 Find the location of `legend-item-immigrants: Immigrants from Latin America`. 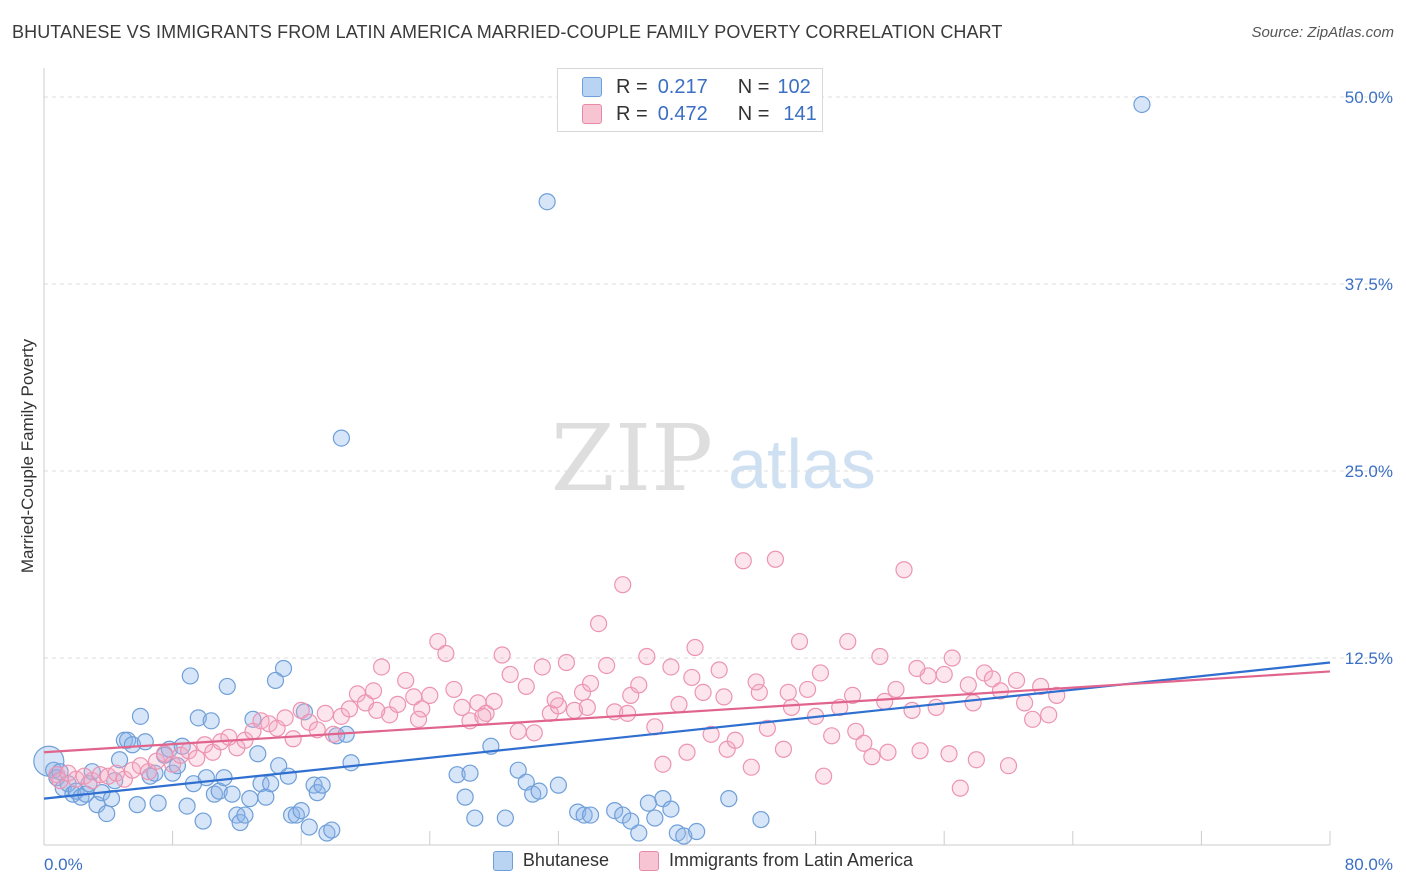

legend-item-immigrants: Immigrants from Latin America is located at coordinates (776, 860).